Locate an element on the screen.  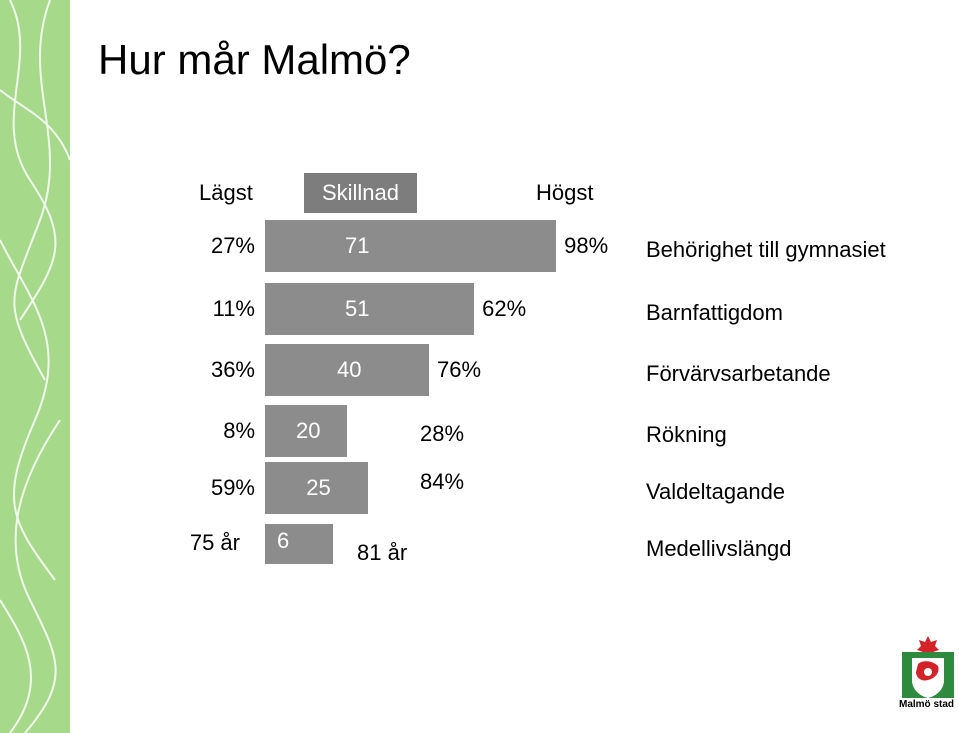
logo-text: Malmö stad is located at coordinates (927, 704).